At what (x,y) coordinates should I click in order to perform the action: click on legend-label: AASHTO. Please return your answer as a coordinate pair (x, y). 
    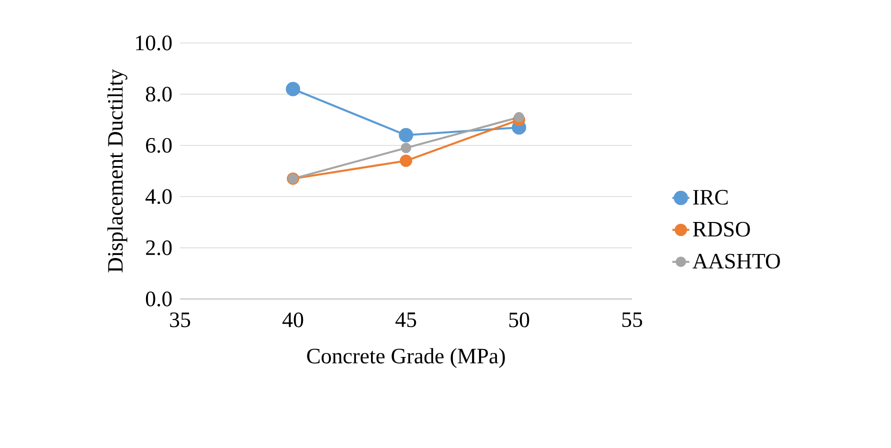
    Looking at the image, I should click on (736, 261).